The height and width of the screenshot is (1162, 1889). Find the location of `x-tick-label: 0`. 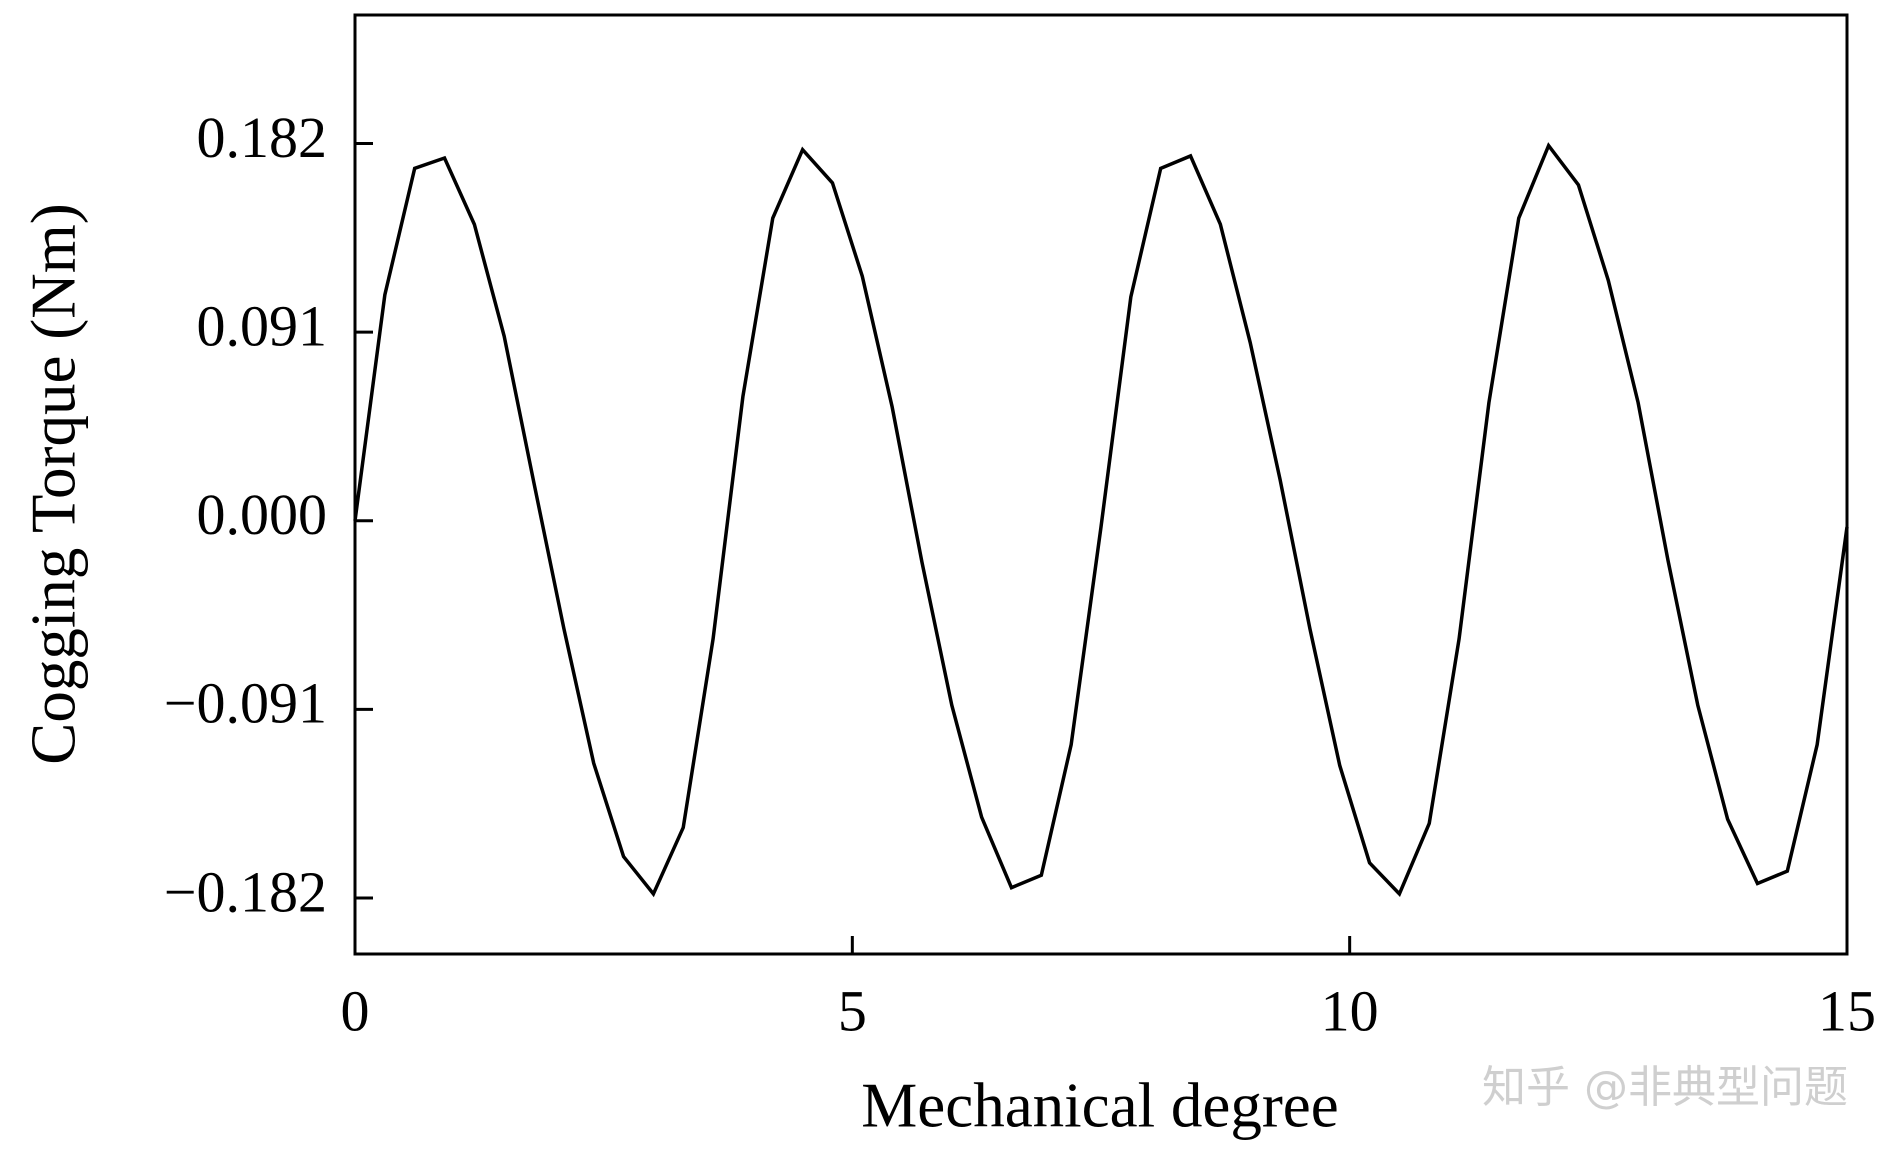

x-tick-label: 0 is located at coordinates (355, 1010).